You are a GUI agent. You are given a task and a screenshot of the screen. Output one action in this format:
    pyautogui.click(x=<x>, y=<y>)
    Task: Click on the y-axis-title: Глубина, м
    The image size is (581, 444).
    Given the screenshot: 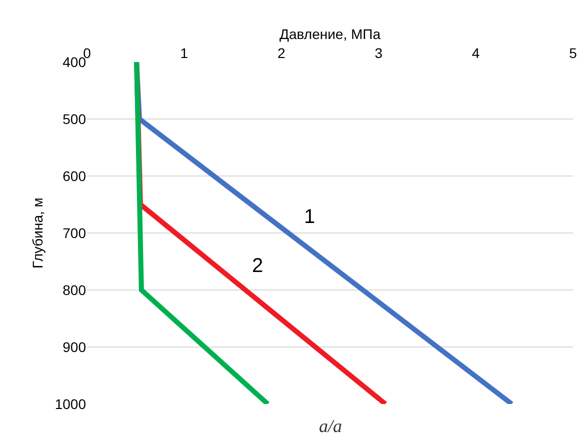 What is the action you would take?
    pyautogui.click(x=37, y=233)
    